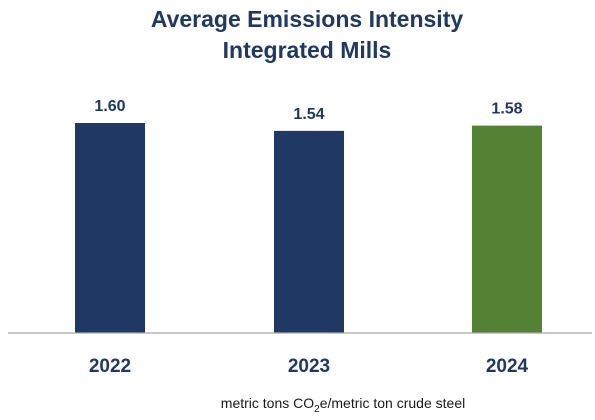  I want to click on unit-label-subscript: 2, so click(317, 409).